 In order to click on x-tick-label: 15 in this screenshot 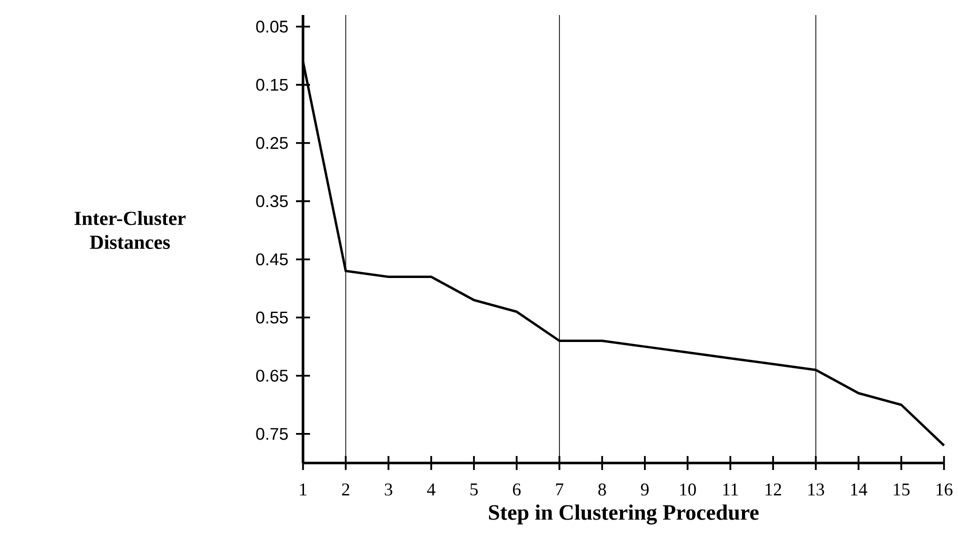, I will do `click(902, 490)`.